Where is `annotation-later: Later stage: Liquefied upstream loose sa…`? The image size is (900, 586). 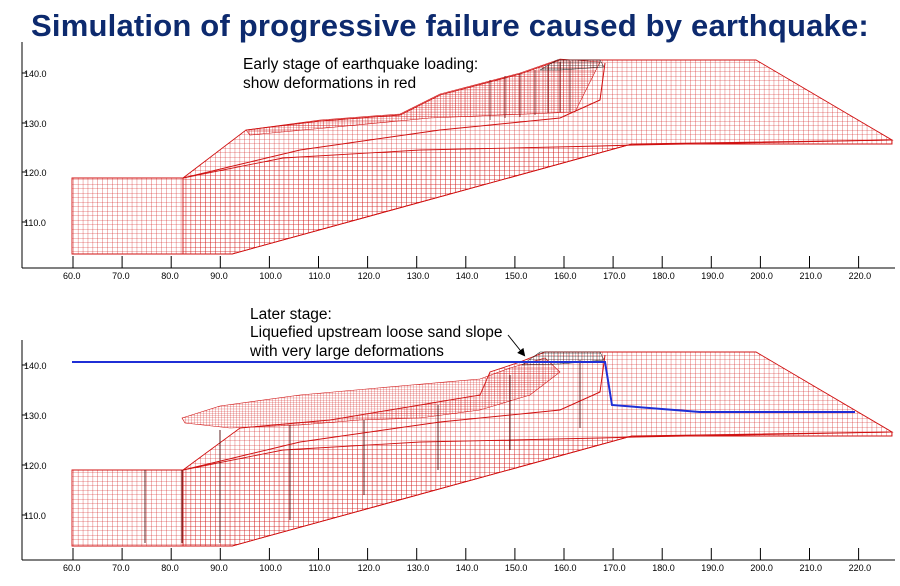 annotation-later: Later stage: Liquefied upstream loose sa… is located at coordinates (387, 333).